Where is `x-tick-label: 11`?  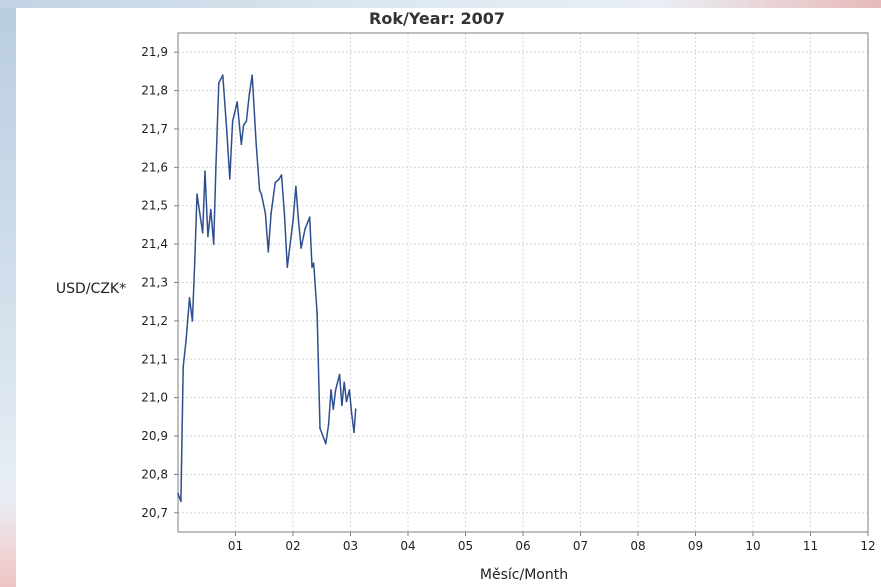
x-tick-label: 11 is located at coordinates (810, 546).